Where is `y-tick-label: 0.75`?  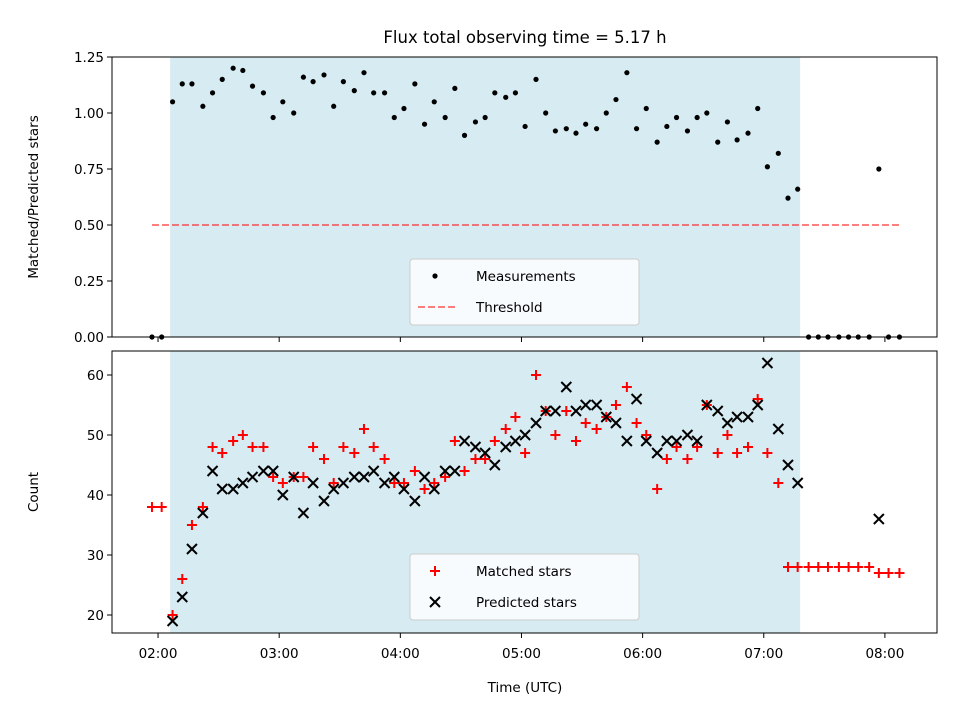
y-tick-label: 0.75 is located at coordinates (89, 170).